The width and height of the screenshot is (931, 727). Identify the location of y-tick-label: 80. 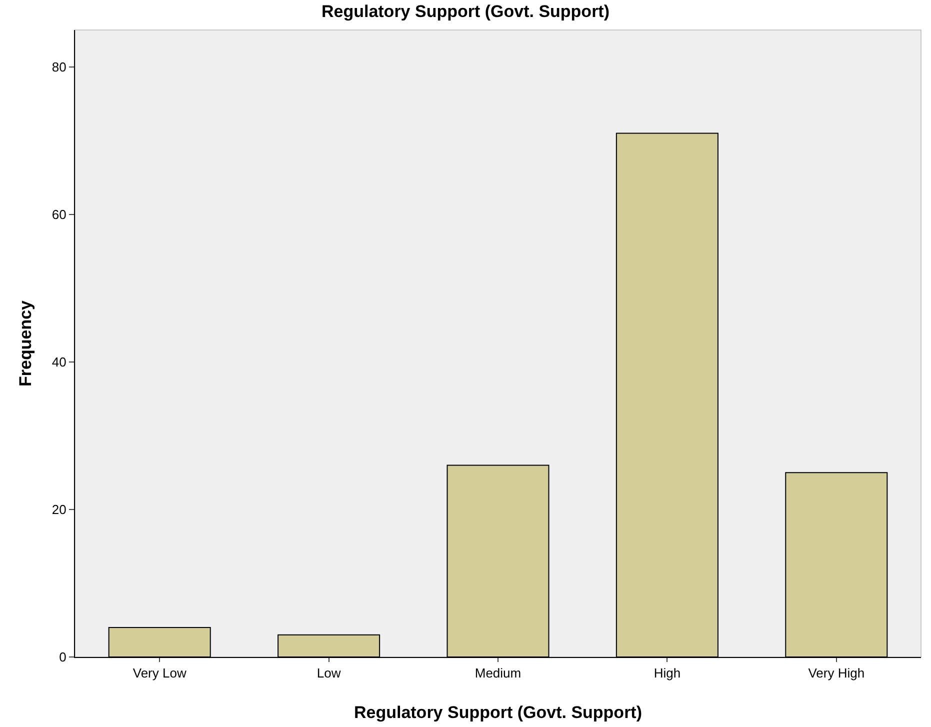
(59, 66).